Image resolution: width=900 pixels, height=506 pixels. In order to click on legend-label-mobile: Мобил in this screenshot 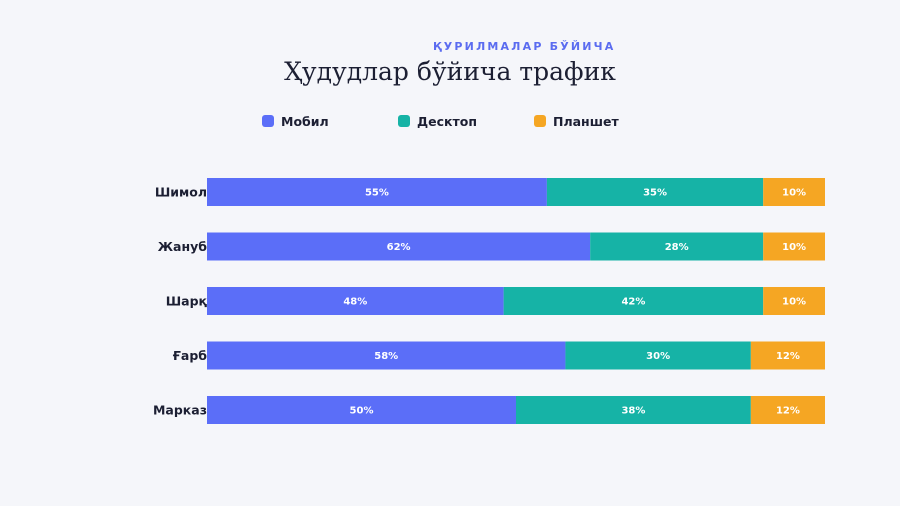, I will do `click(305, 121)`.